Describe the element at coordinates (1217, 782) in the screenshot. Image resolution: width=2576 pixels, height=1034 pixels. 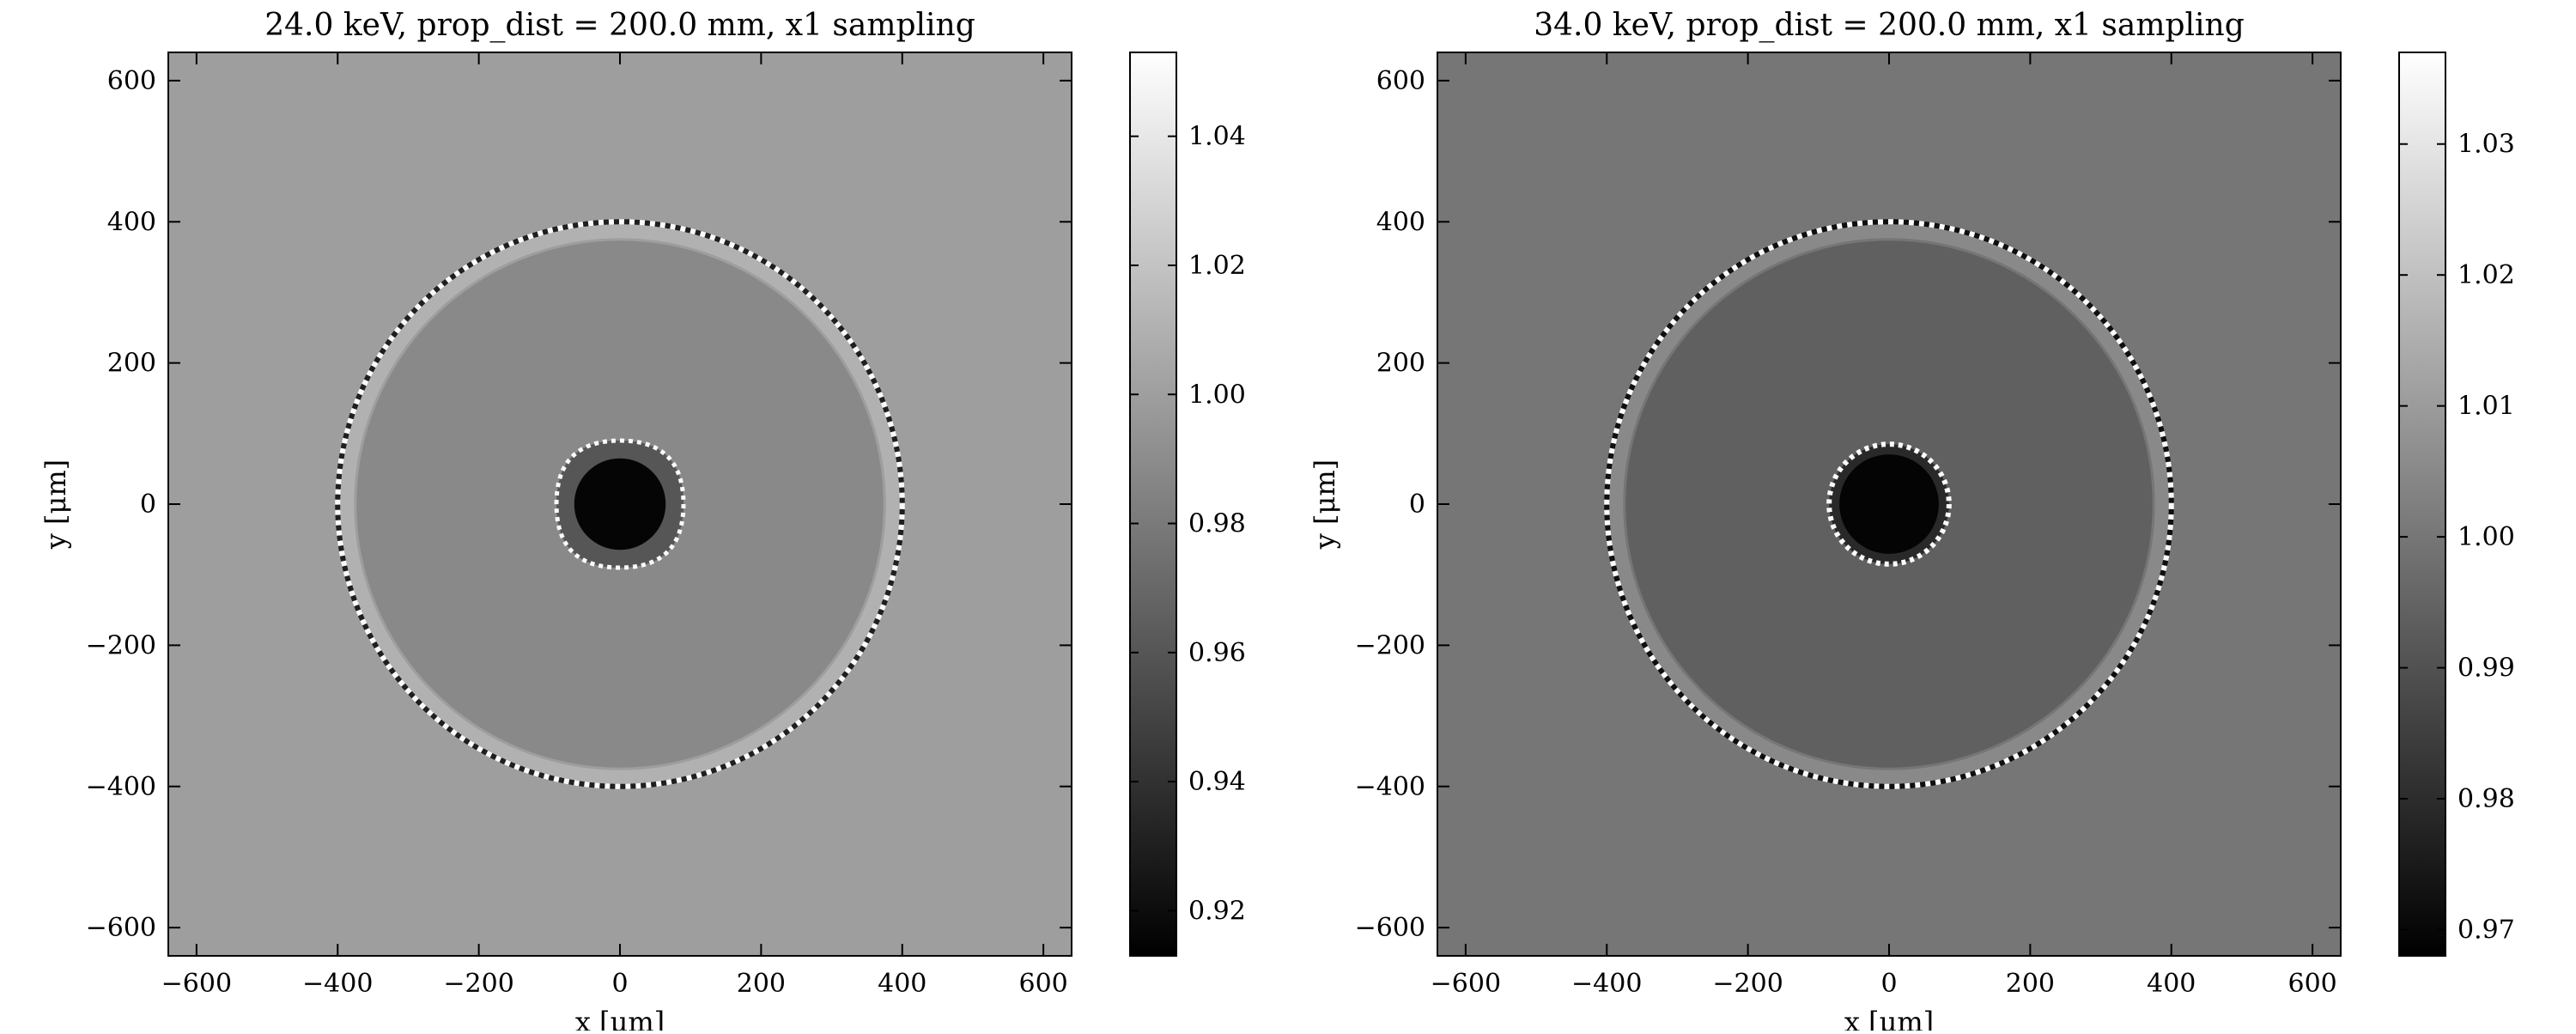
I see `colorbar-tick-label: 0.94` at that location.